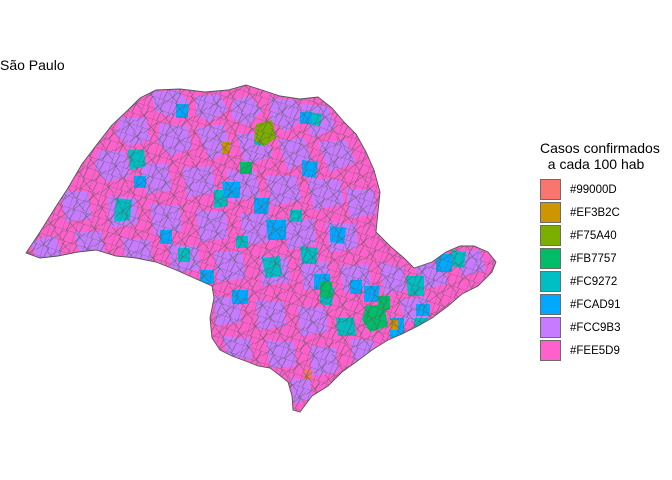  Describe the element at coordinates (595, 212) in the screenshot. I see `legend-label: #EF3B2C` at that location.